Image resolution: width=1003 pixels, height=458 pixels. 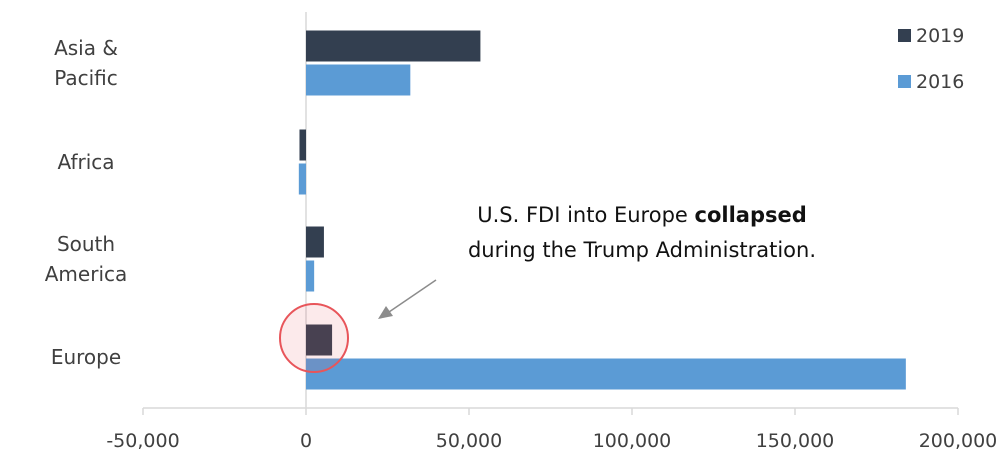 What do you see at coordinates (940, 82) in the screenshot?
I see `legend-label-2016: 2016` at bounding box center [940, 82].